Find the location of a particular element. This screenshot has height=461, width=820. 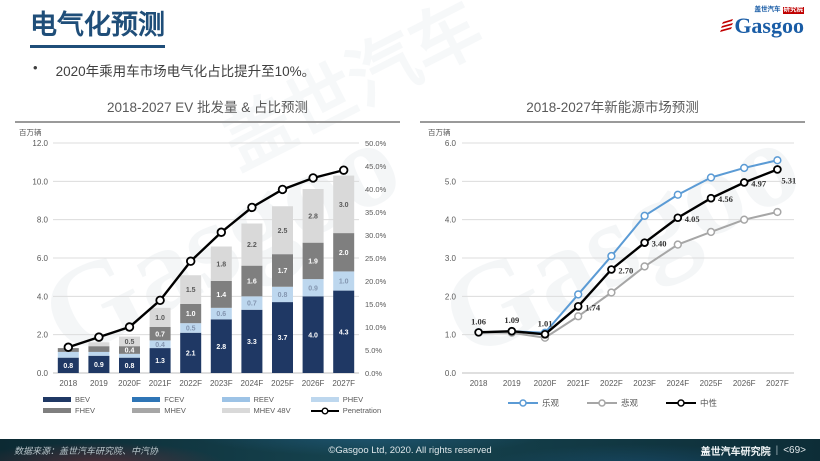

svg-text: 1.09 is located at coordinates (511, 320).